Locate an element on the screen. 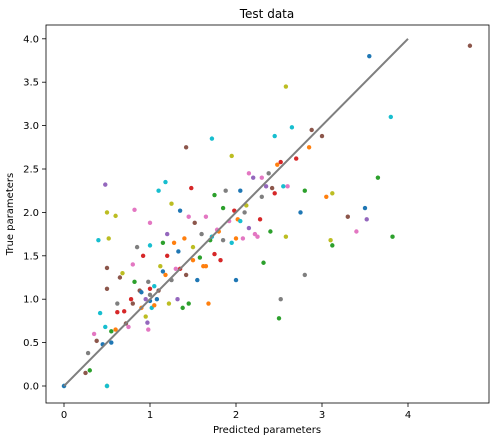 This screenshot has height=441, width=497. x-tick-label: 4 is located at coordinates (408, 415).